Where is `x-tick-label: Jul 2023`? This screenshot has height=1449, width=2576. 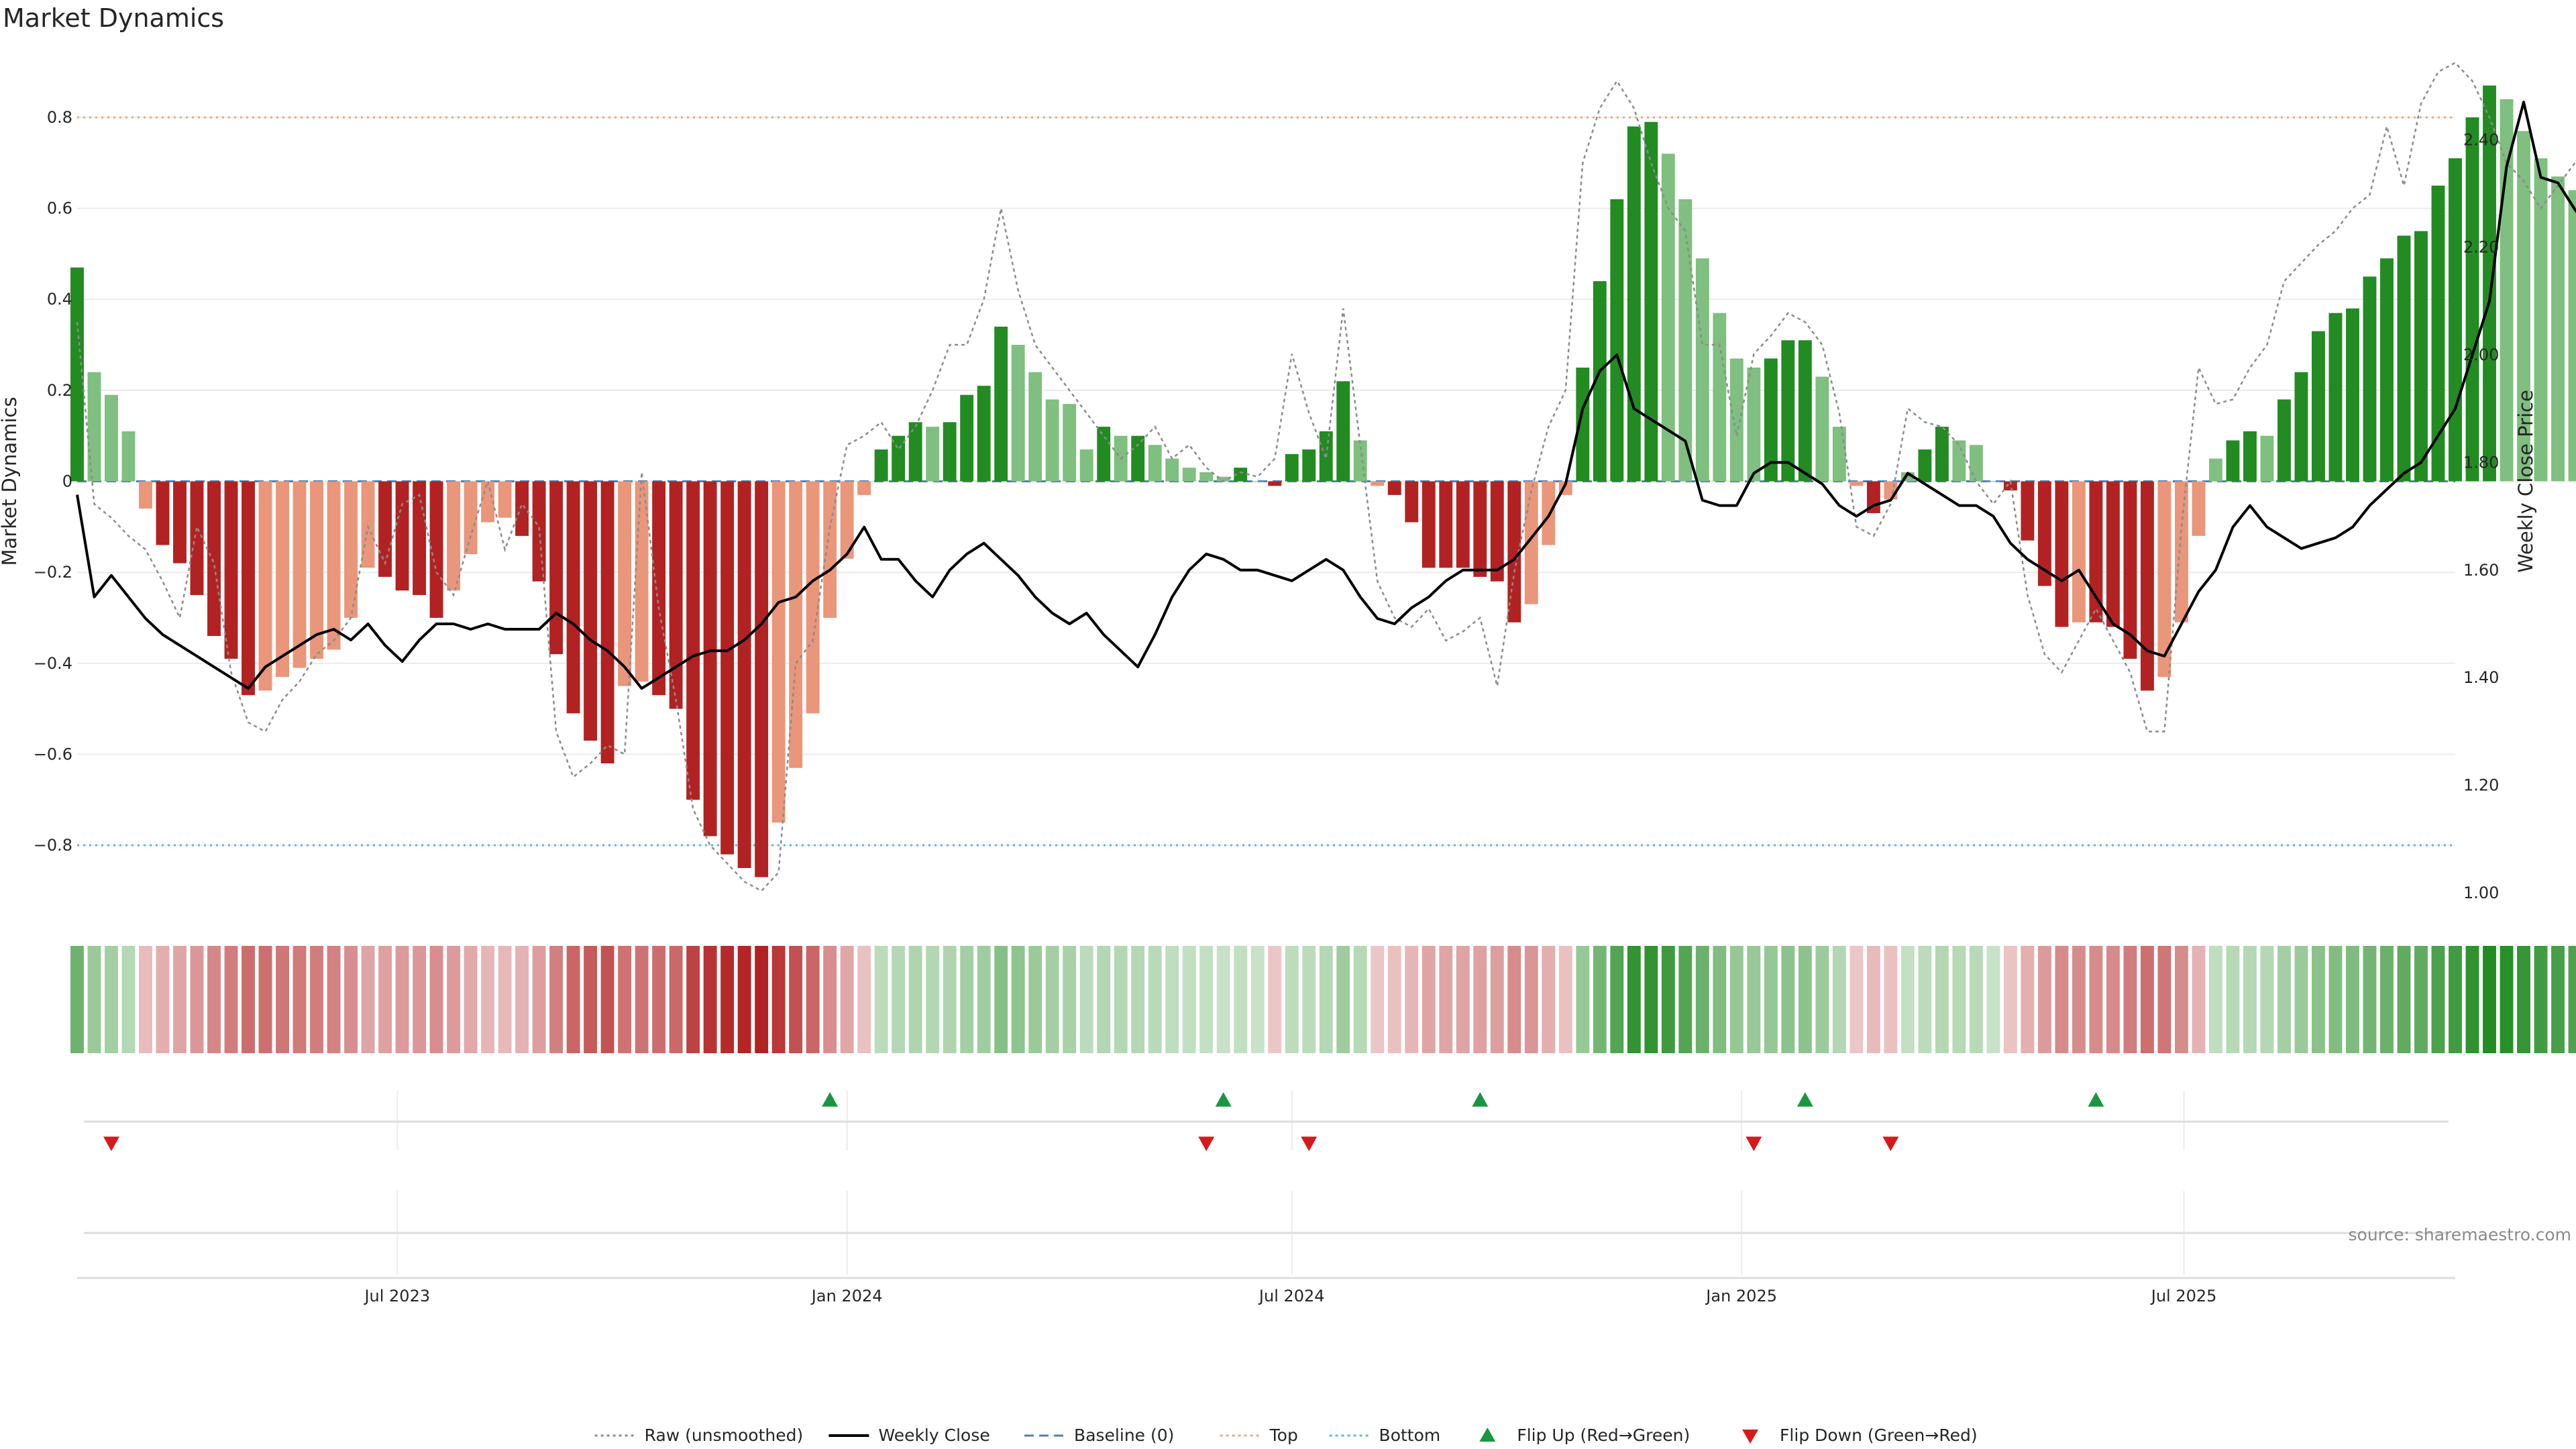
x-tick-label: Jul 2023 is located at coordinates (396, 1296).